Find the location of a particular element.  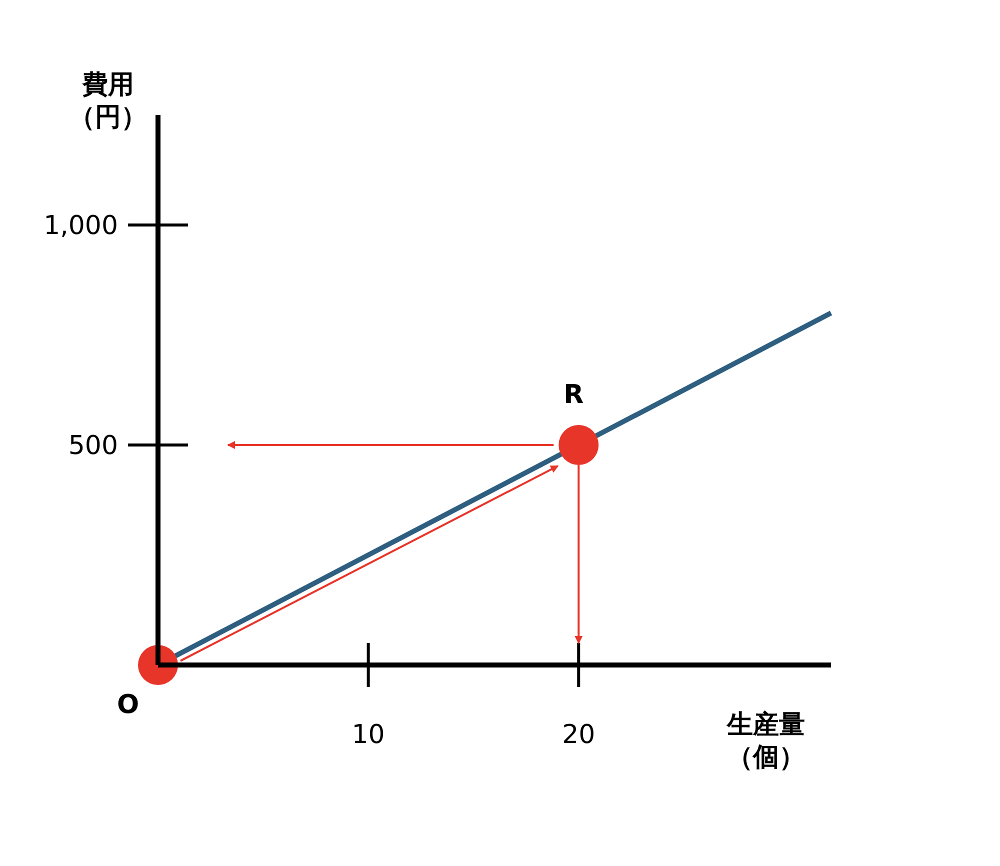

x-axis-title: 生産量（個） is located at coordinates (765, 741).